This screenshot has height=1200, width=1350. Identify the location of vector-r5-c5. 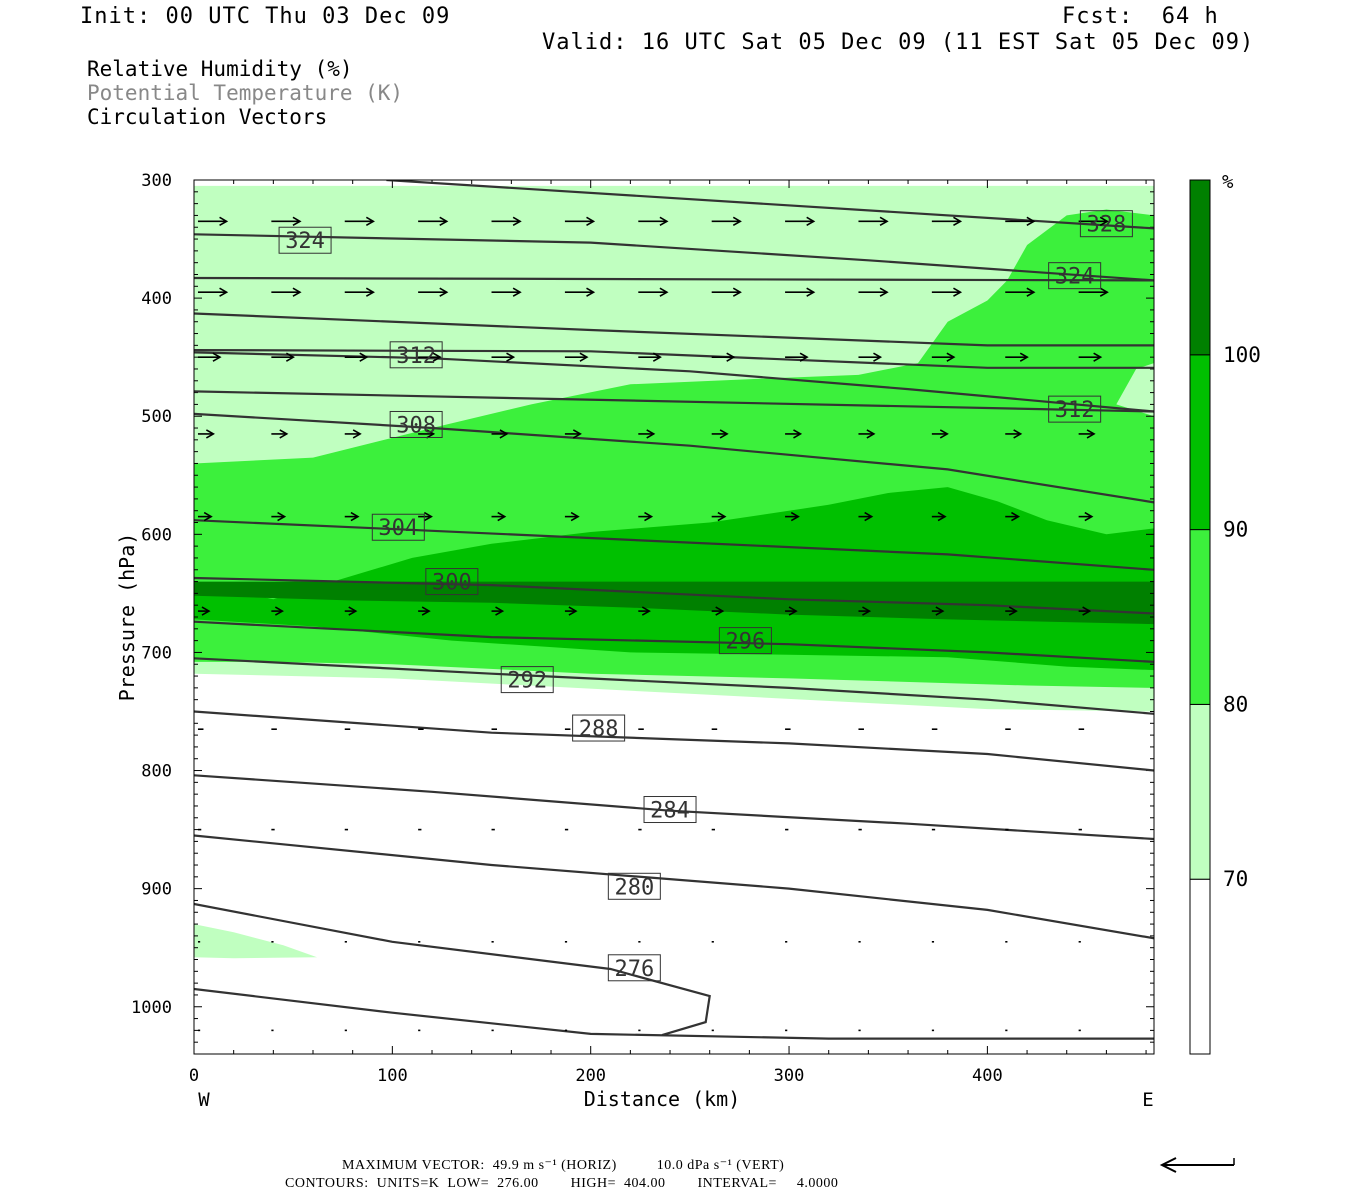
(571, 611).